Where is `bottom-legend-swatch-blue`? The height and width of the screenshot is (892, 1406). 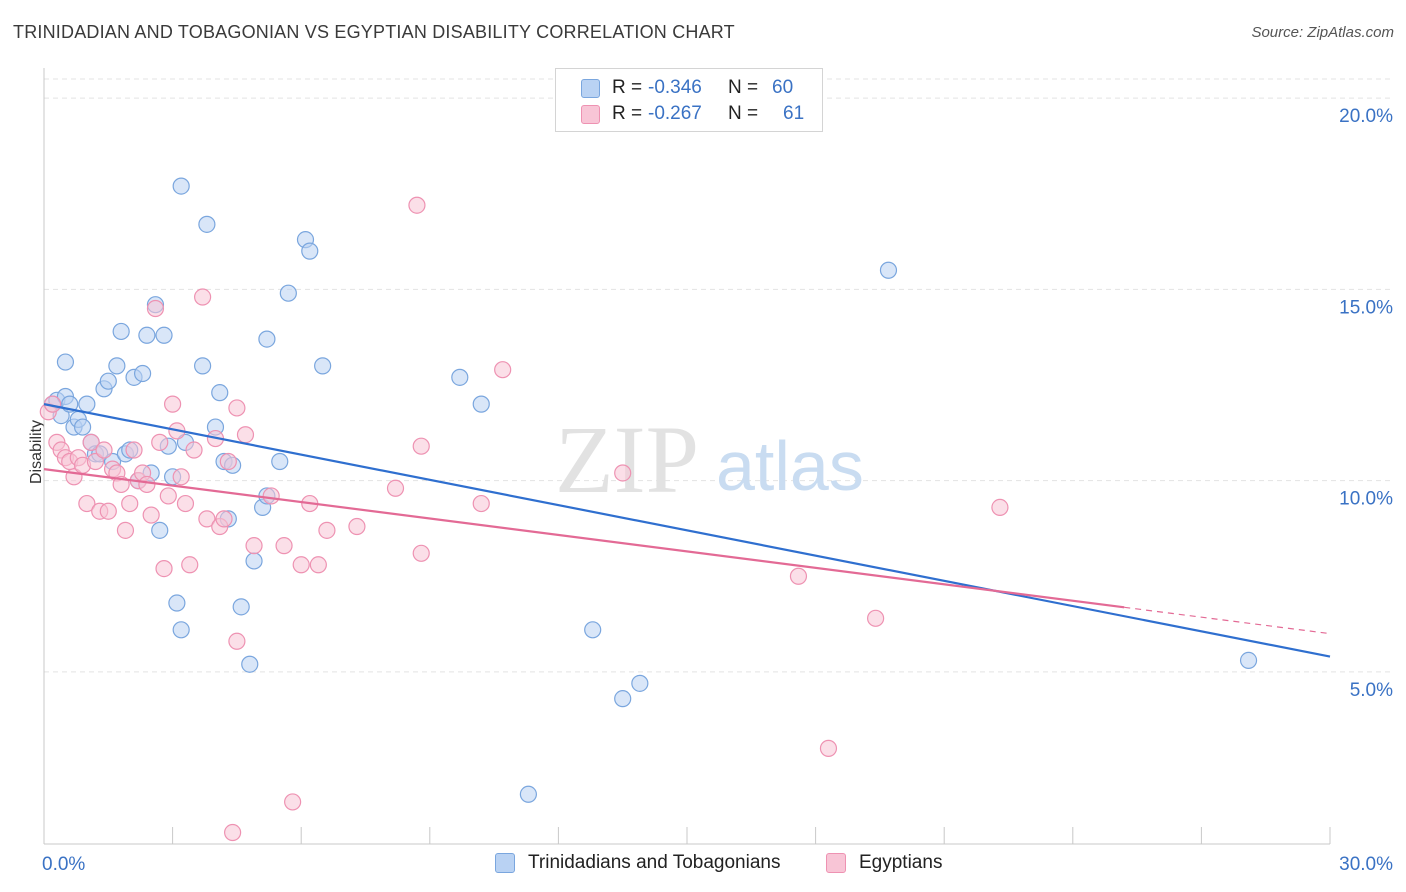
bottom-legend-swatch-blue is located at coordinates (505, 863).